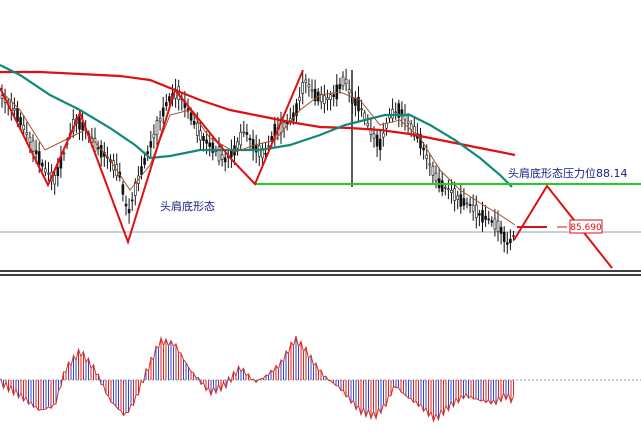 This screenshot has width=641, height=447. What do you see at coordinates (187, 206) in the screenshot?
I see `pattern-label: 头肩底形态` at bounding box center [187, 206].